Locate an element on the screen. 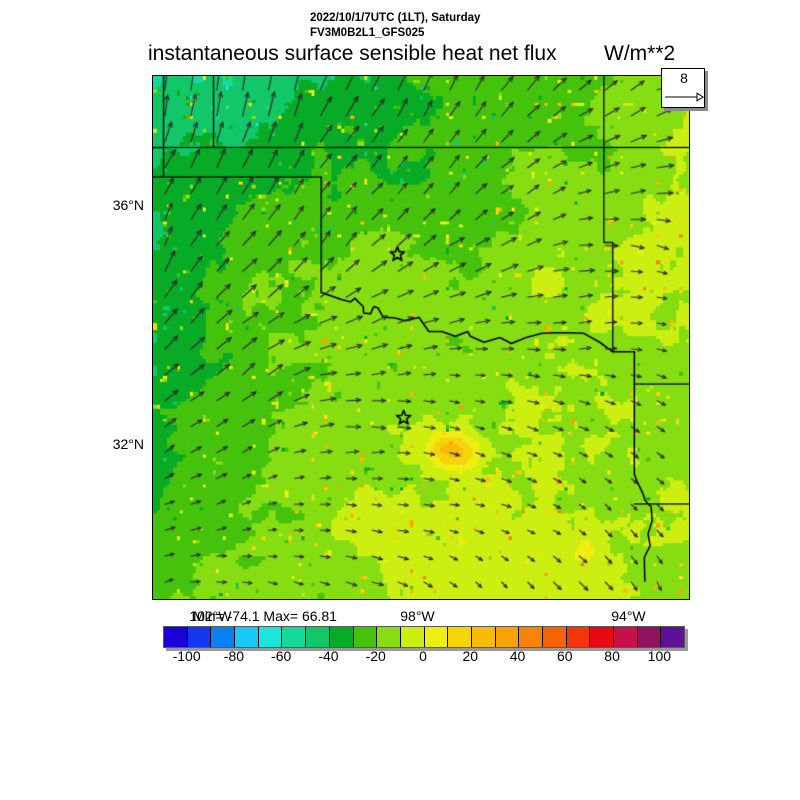 This screenshot has height=800, width=800. colorbar is located at coordinates (424, 637).